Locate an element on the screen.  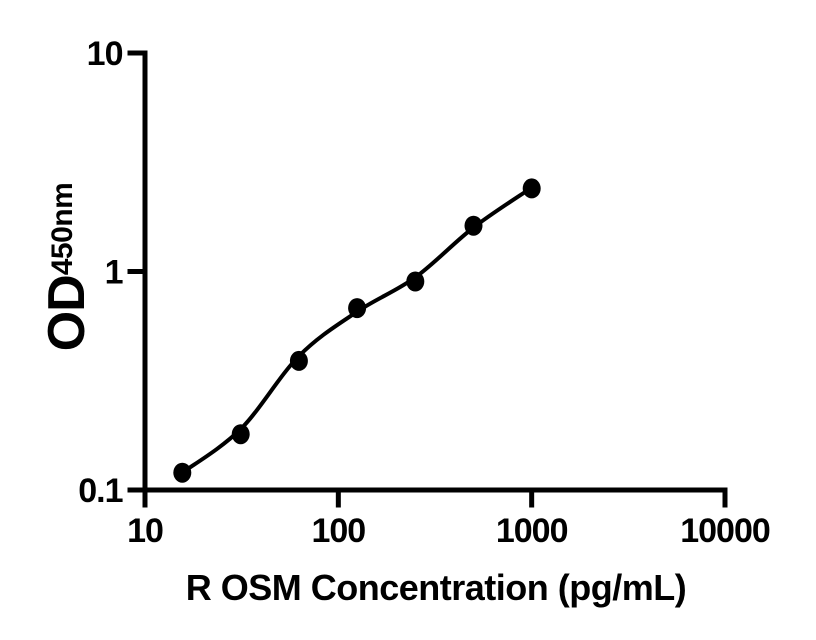
y-axis-title: OD450nm is located at coordinates (67, 267).